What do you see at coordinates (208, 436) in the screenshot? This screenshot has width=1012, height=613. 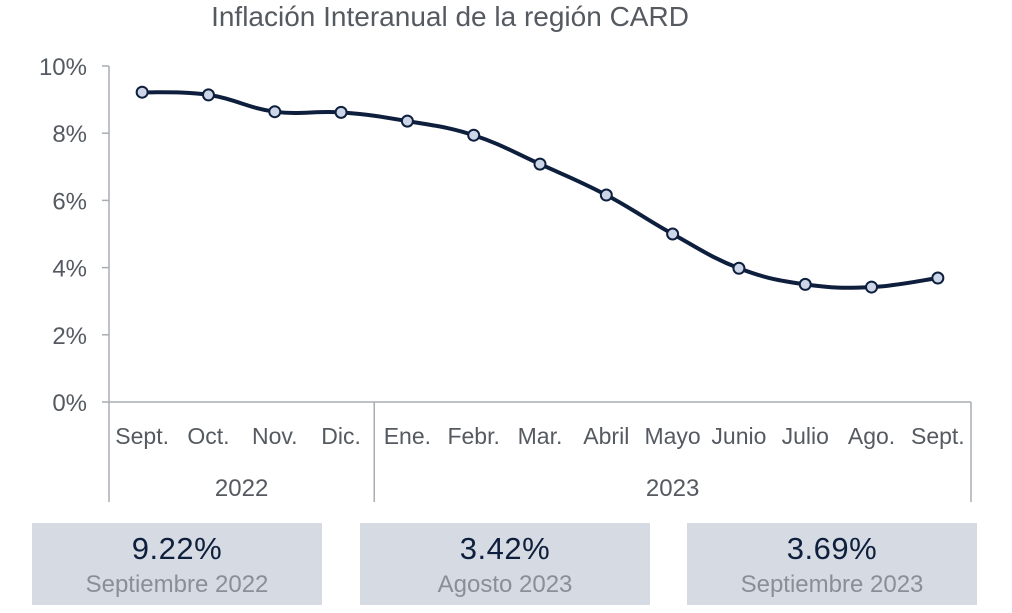 I see `x-tick-label: Oct.` at bounding box center [208, 436].